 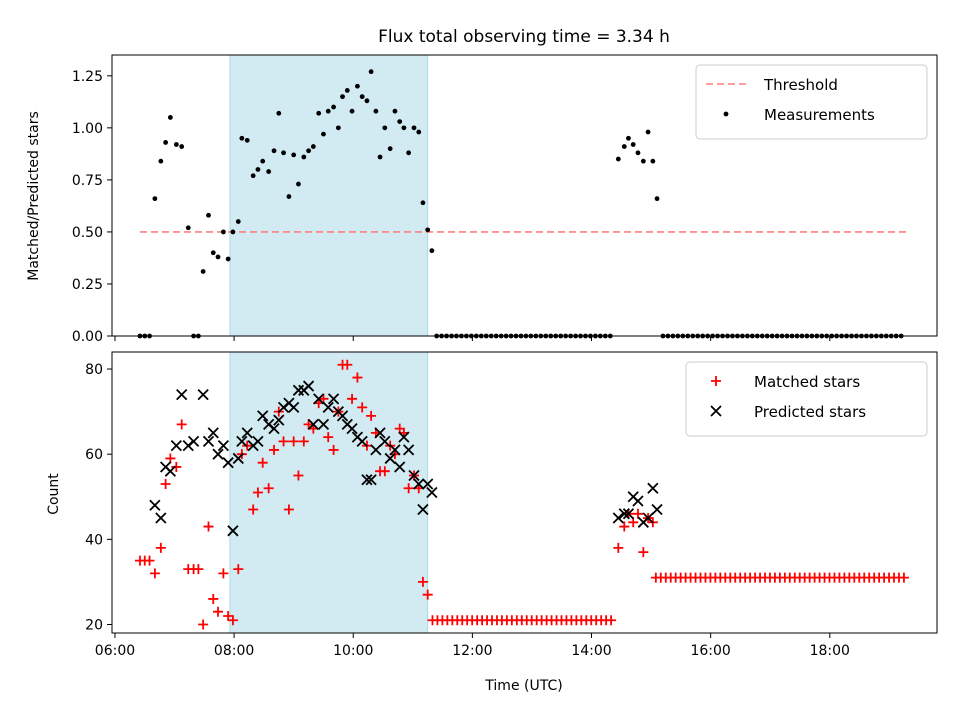 I want to click on x-axis-label: Time (UTC), so click(x=523, y=686).